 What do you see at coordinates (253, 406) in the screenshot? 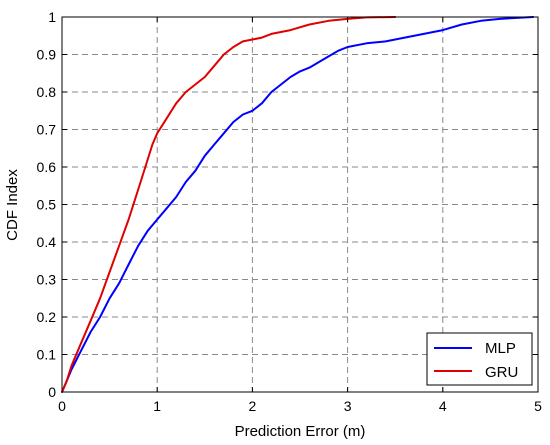
I see `x-tick-label: 2` at bounding box center [253, 406].